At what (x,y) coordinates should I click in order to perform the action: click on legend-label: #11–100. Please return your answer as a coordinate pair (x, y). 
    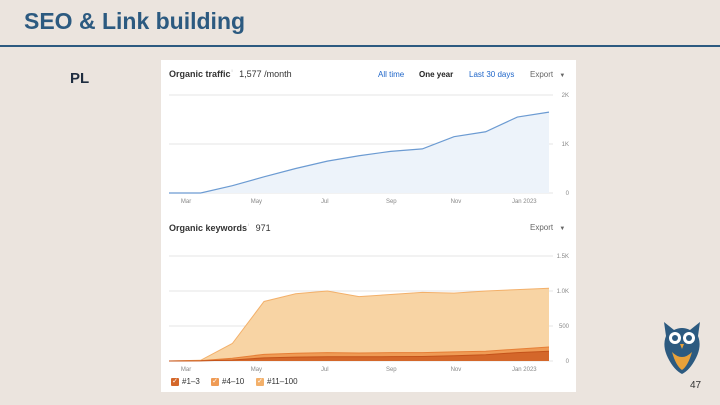
    Looking at the image, I should click on (282, 381).